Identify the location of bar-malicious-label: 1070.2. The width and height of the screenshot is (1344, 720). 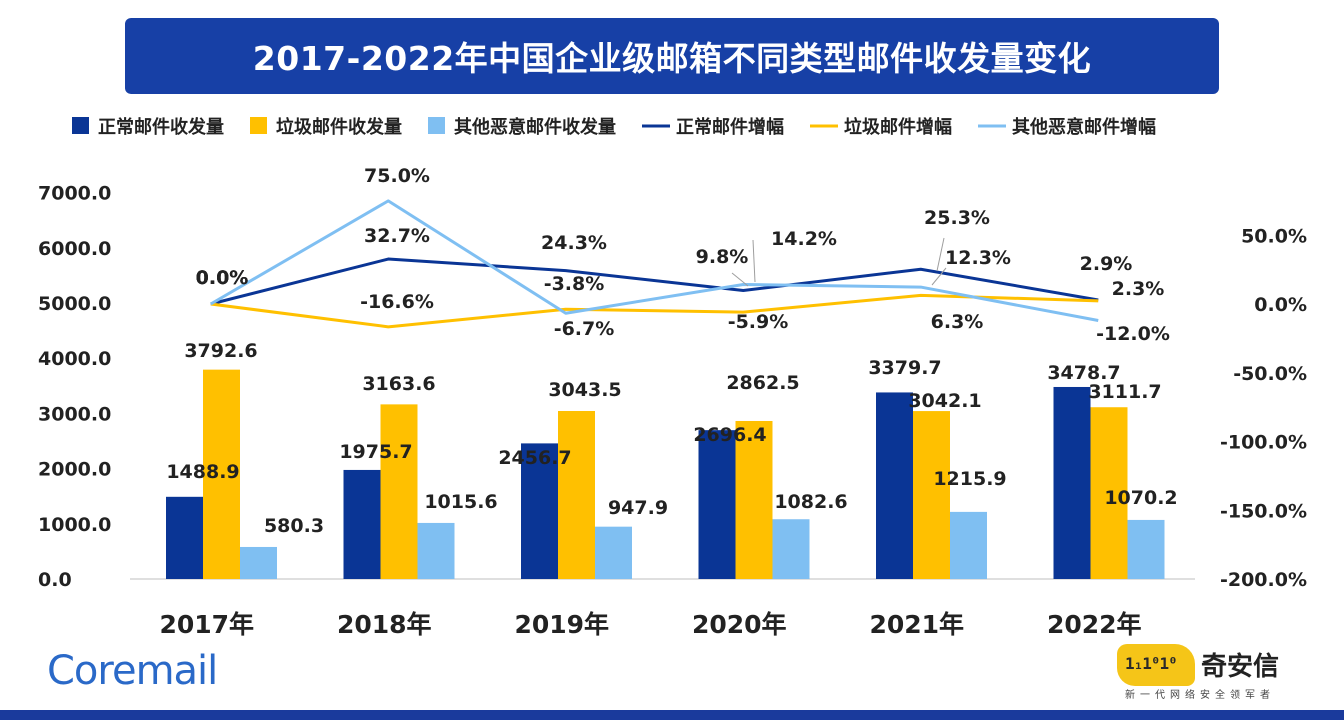
(1140, 498).